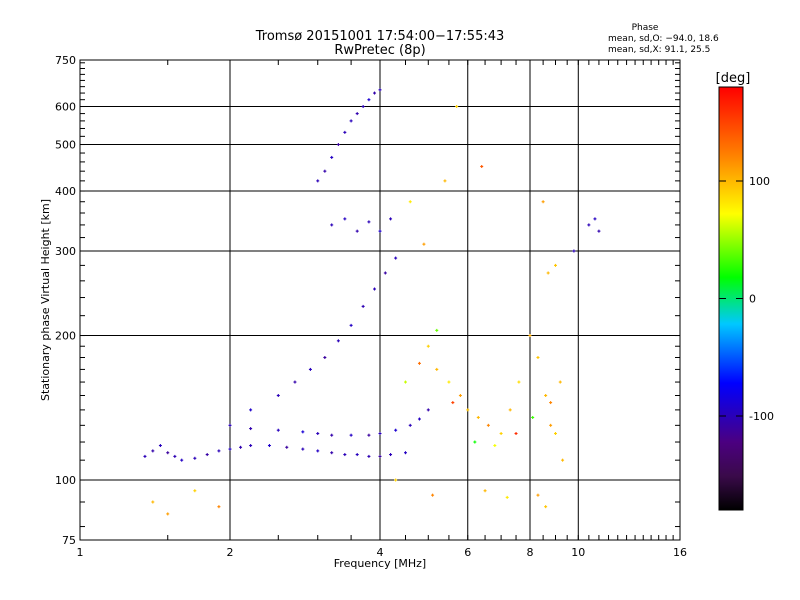  I want to click on y-tick-label: 500, so click(65, 145).